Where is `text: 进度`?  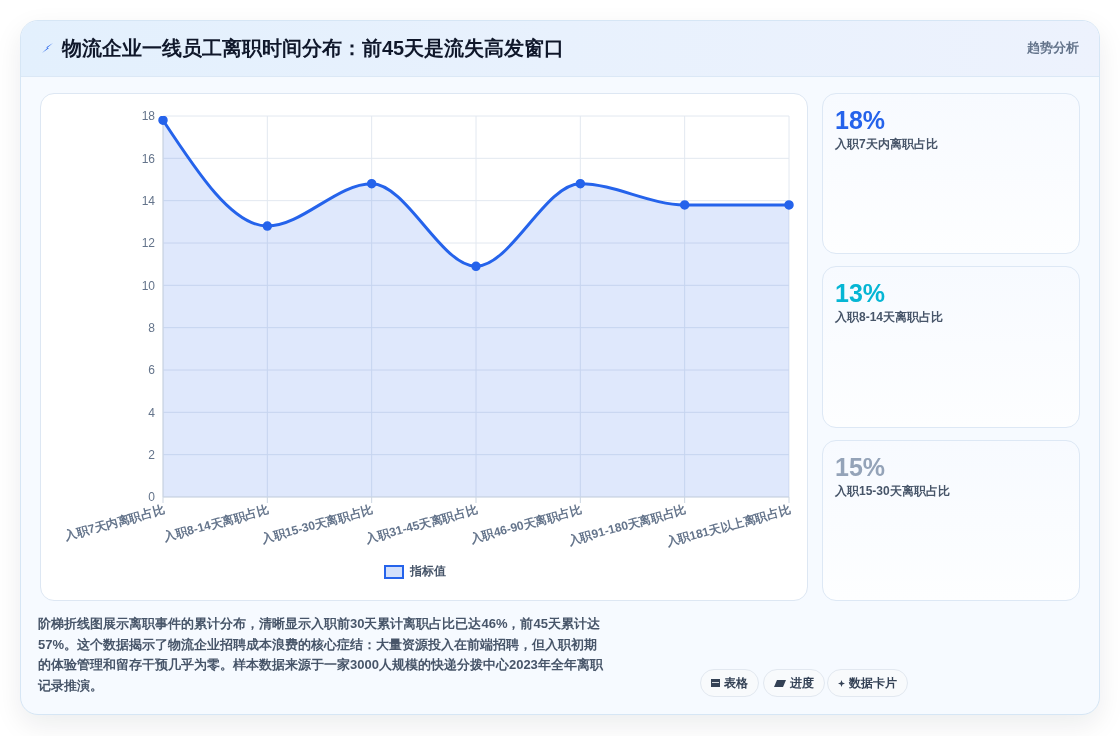 text: 进度 is located at coordinates (802, 683).